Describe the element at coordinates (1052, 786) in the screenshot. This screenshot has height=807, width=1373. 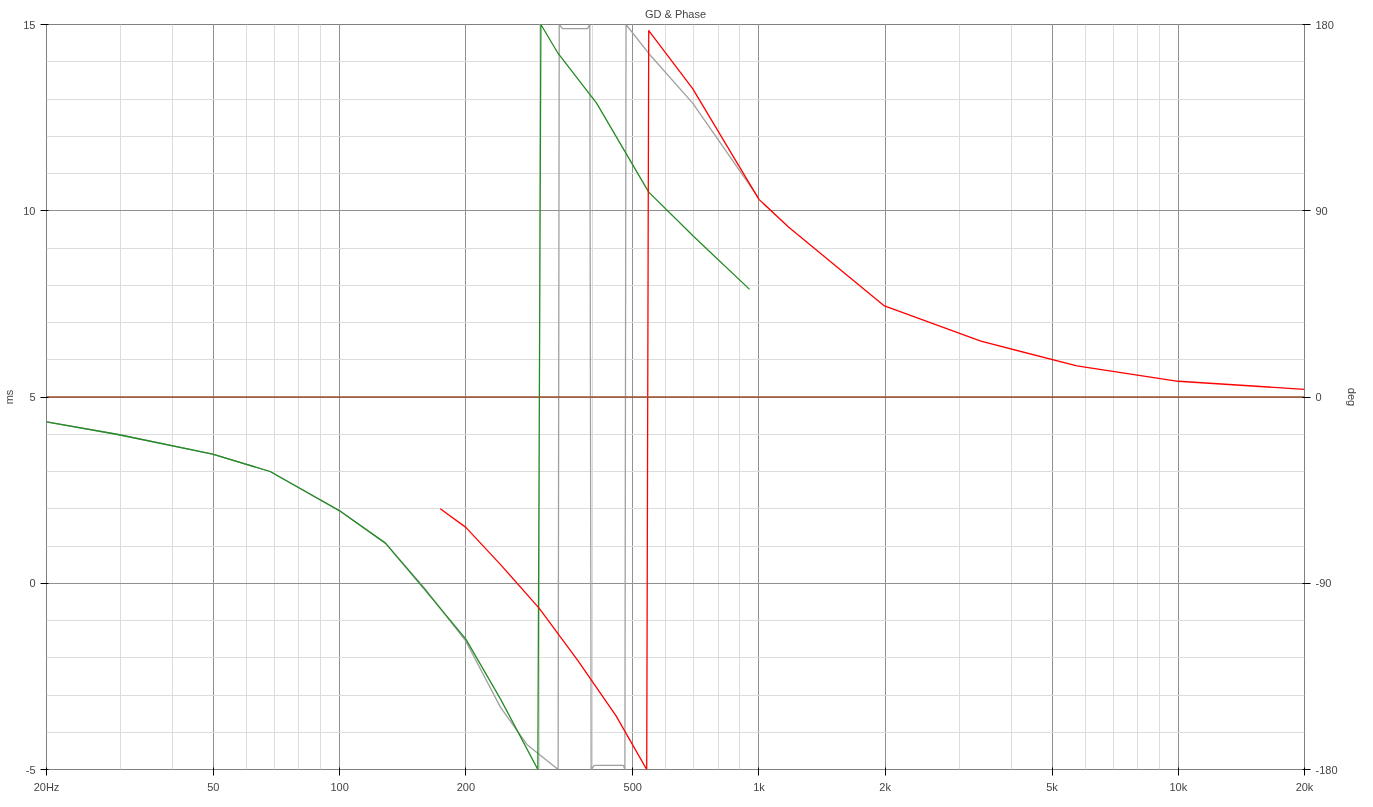
I see `x-tick-label: 5k` at that location.